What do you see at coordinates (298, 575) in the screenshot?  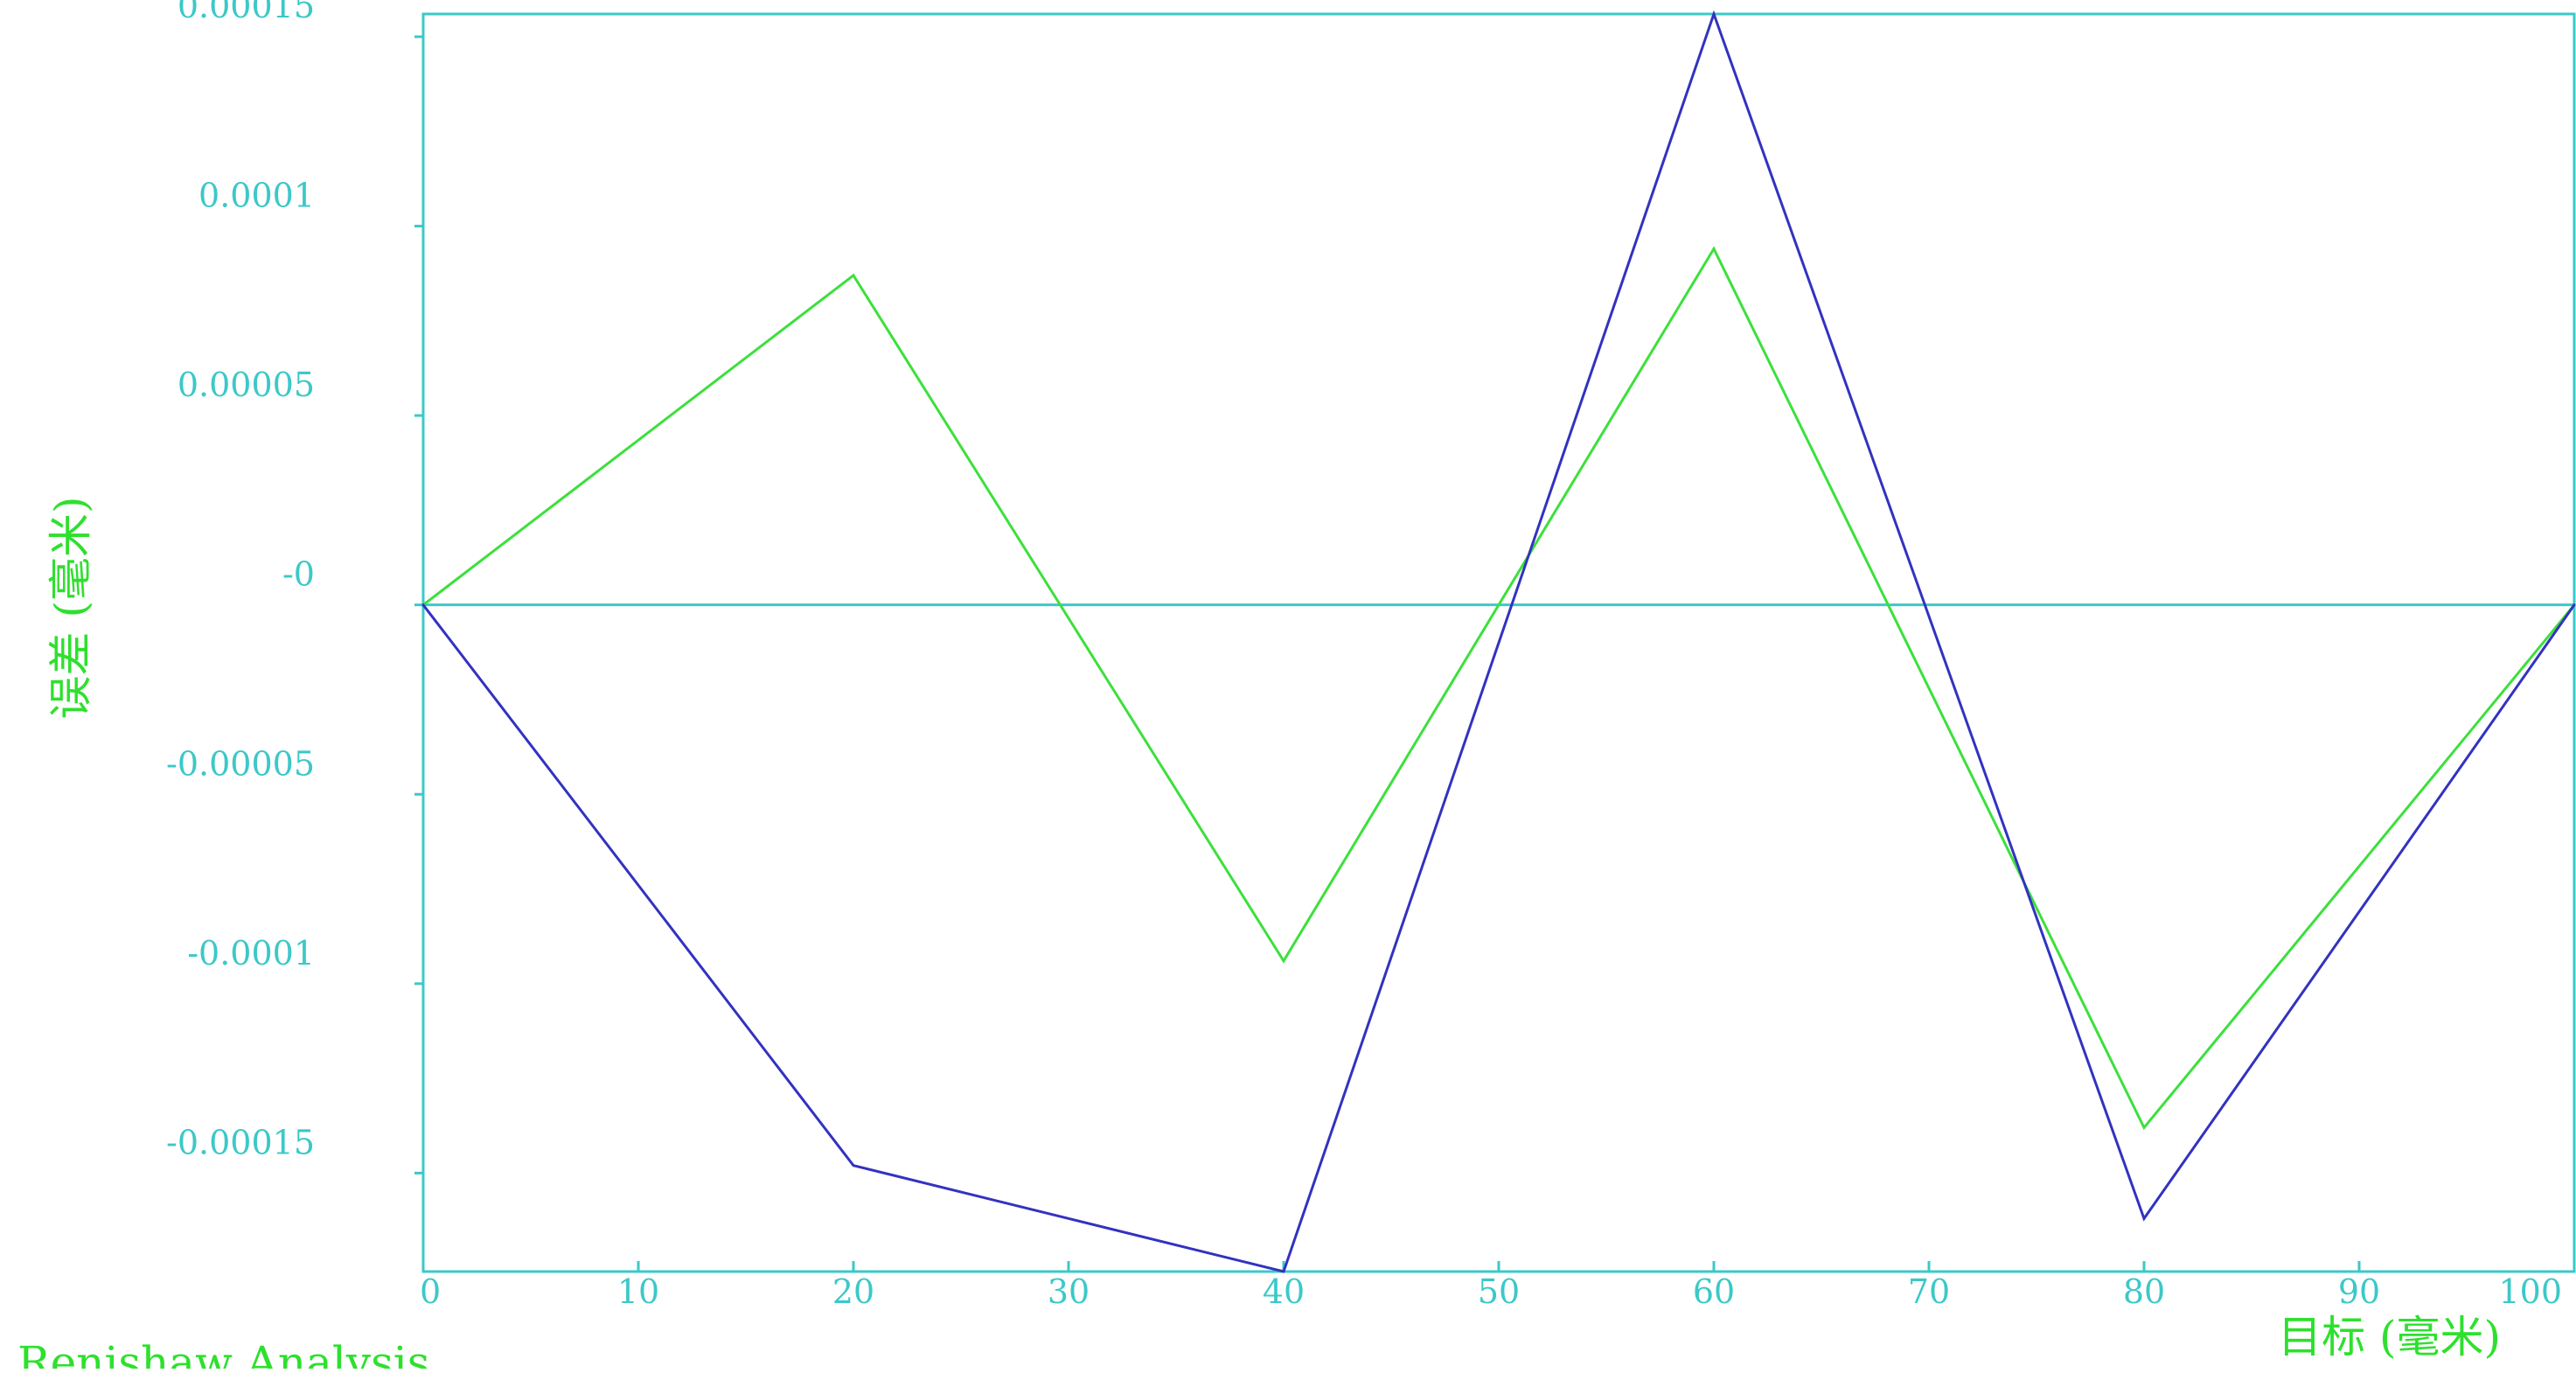 I see `y-tick-label: -0` at bounding box center [298, 575].